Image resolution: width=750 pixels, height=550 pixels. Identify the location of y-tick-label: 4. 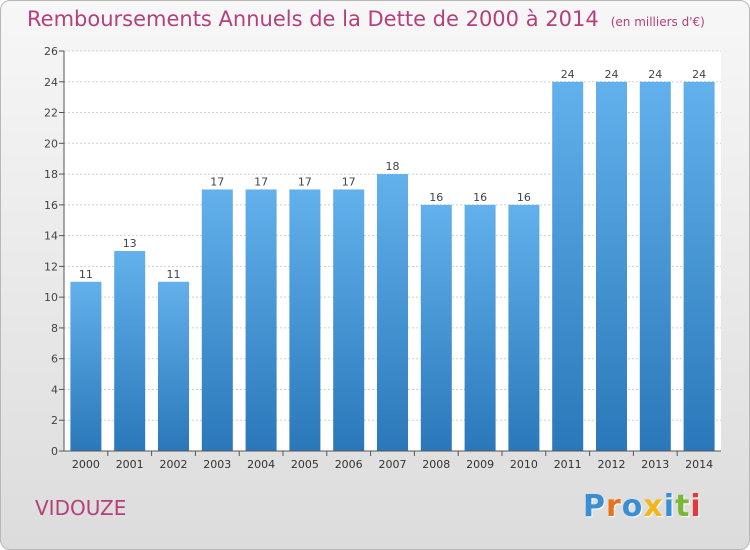
(54, 389).